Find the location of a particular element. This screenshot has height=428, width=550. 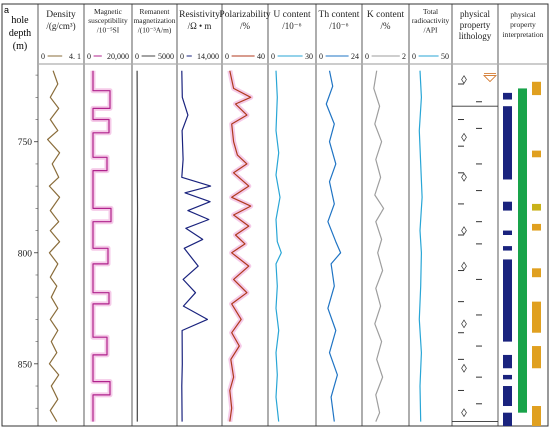

density-scale-max: 4. 1 is located at coordinates (75, 56).